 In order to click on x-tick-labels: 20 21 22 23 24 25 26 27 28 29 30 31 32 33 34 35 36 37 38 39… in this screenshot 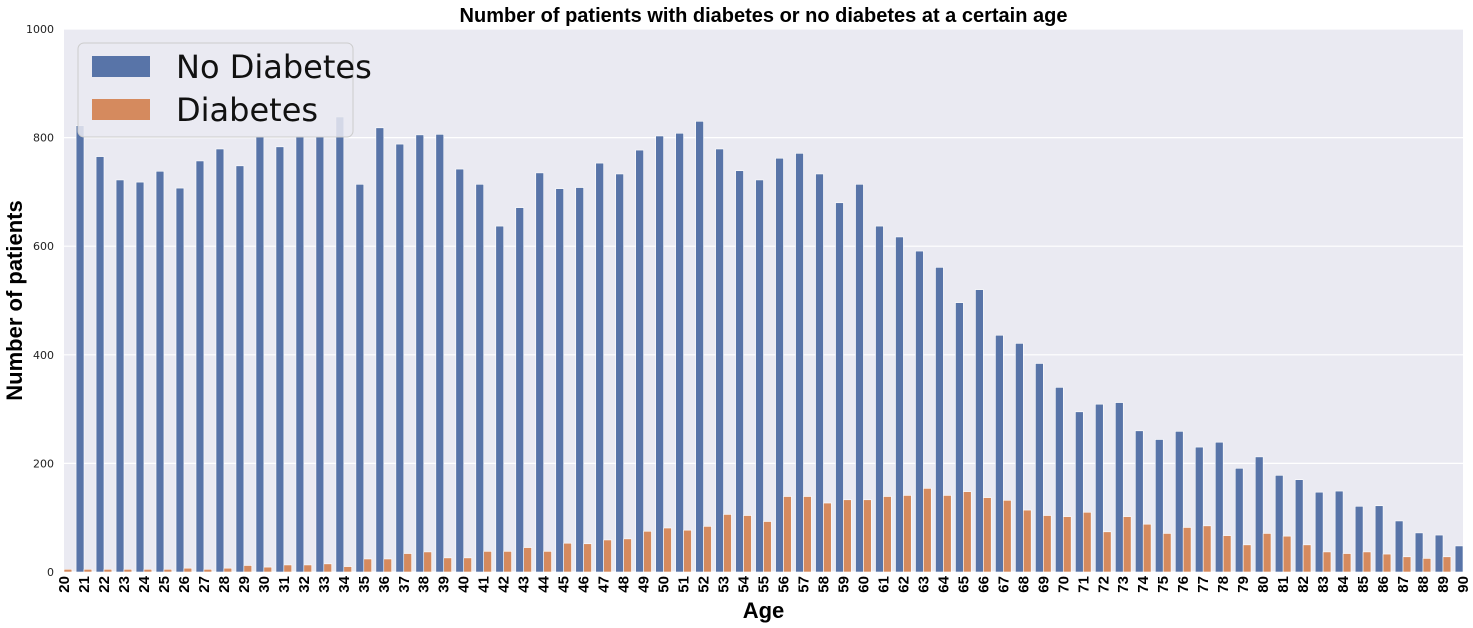, I will do `click(764, 583)`.